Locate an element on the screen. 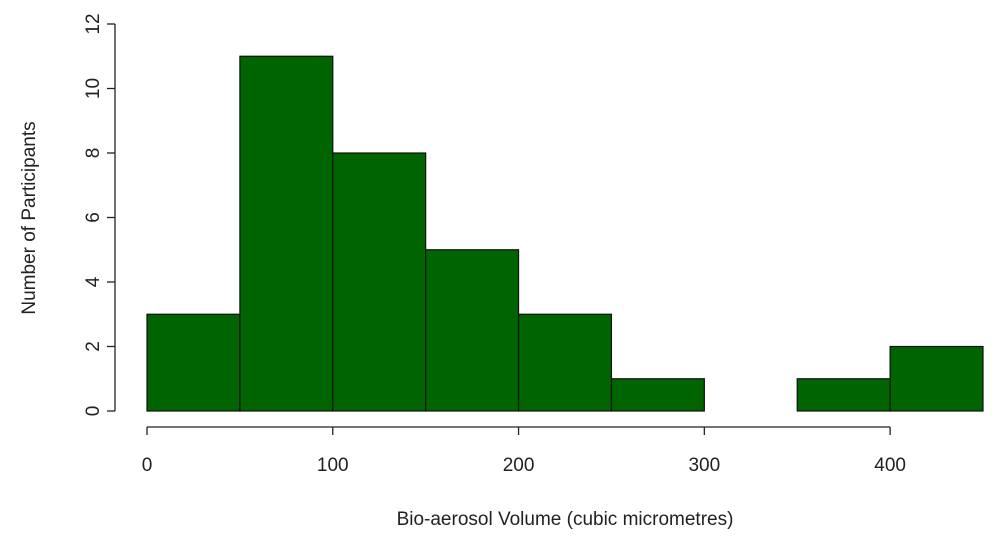  y-tick-label: 2 is located at coordinates (93, 346).